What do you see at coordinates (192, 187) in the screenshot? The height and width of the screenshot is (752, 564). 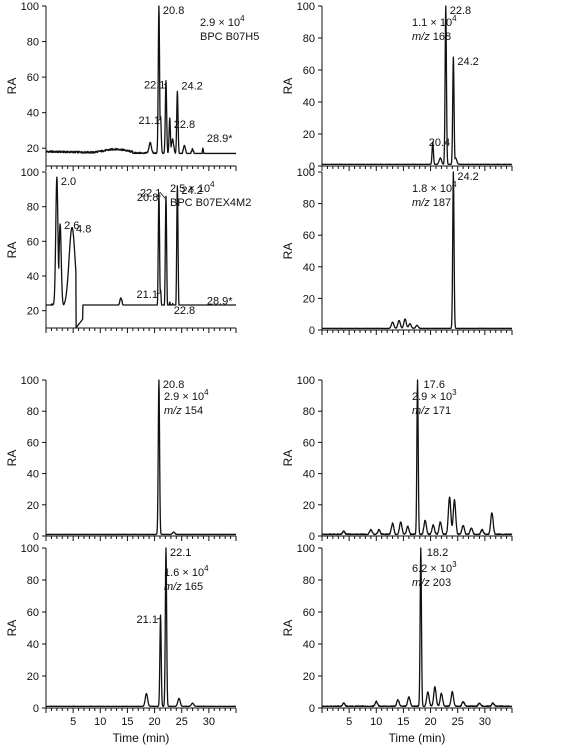 I see `intensity-annotation: 2.5 × 10⁴` at bounding box center [192, 187].